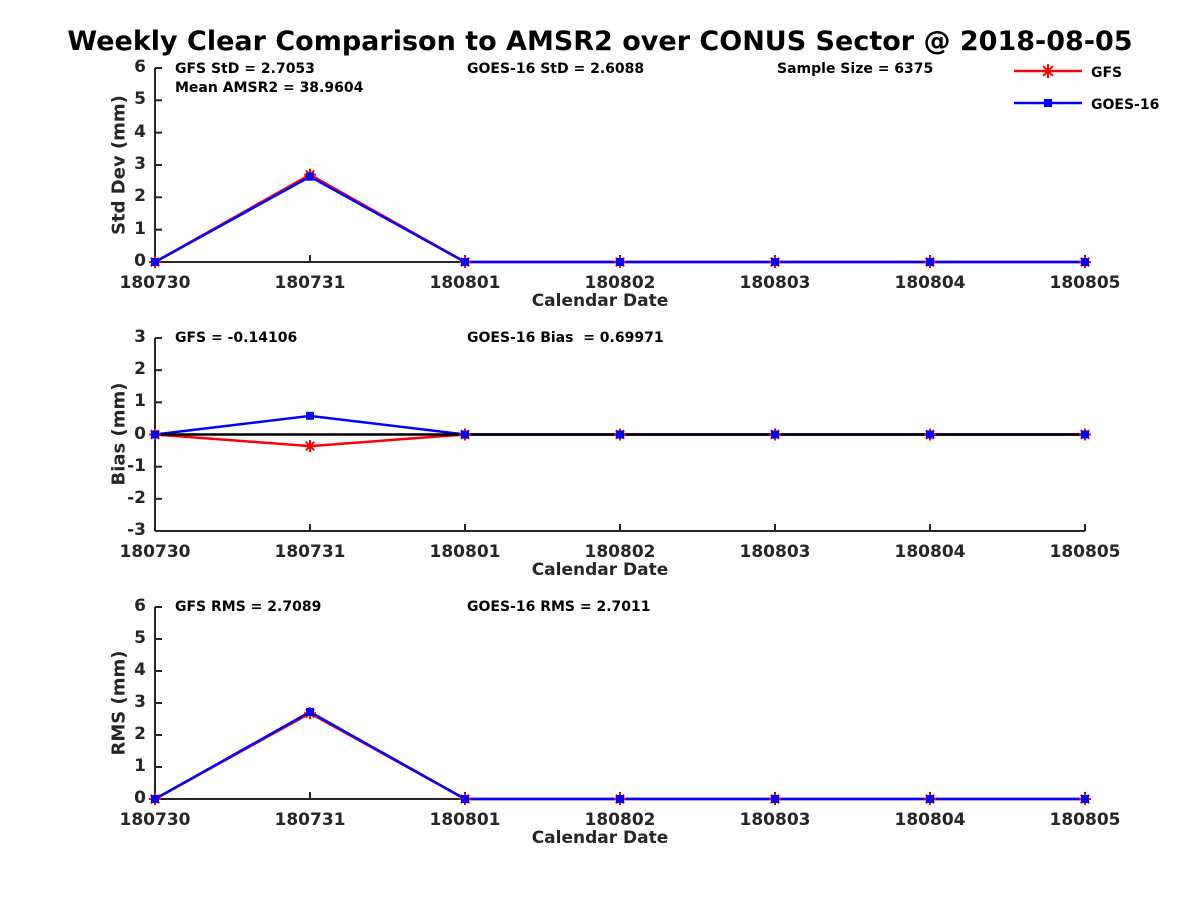  What do you see at coordinates (855, 69) in the screenshot?
I see `annotation-sample-size: Sample Size = 6375` at bounding box center [855, 69].